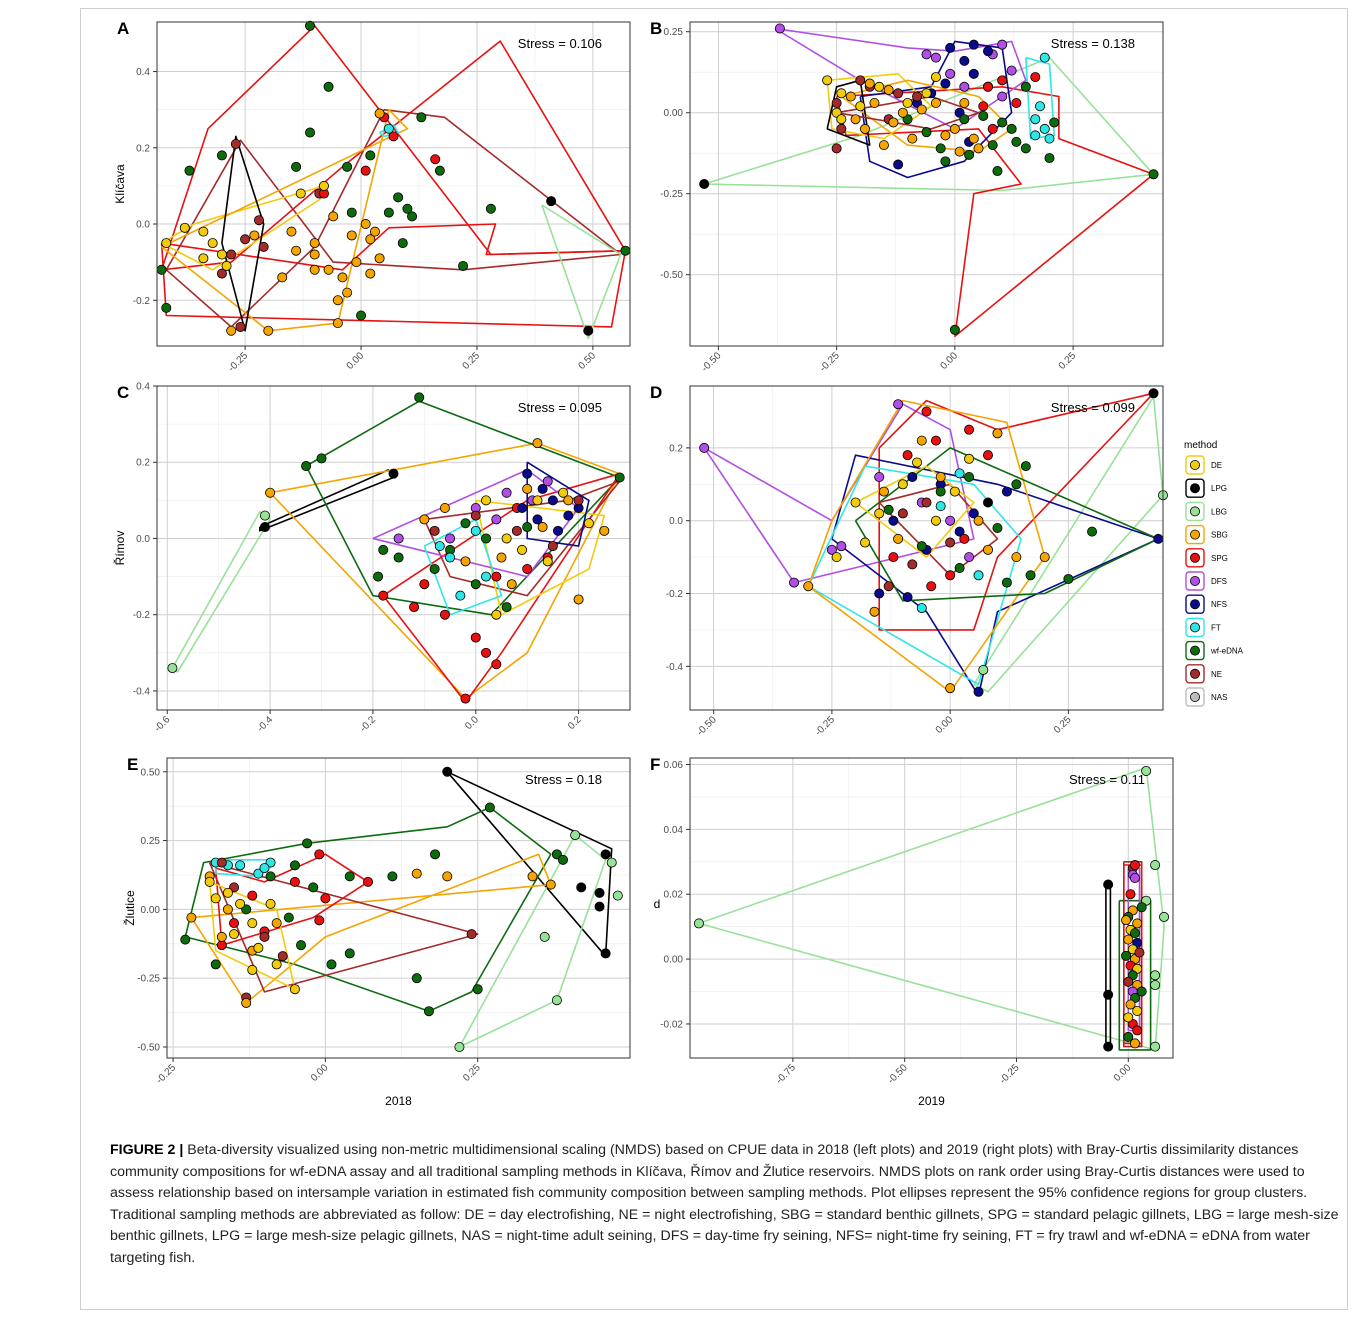  Describe the element at coordinates (143, 387) in the screenshot. I see `y-tick-label: 0.4` at that location.